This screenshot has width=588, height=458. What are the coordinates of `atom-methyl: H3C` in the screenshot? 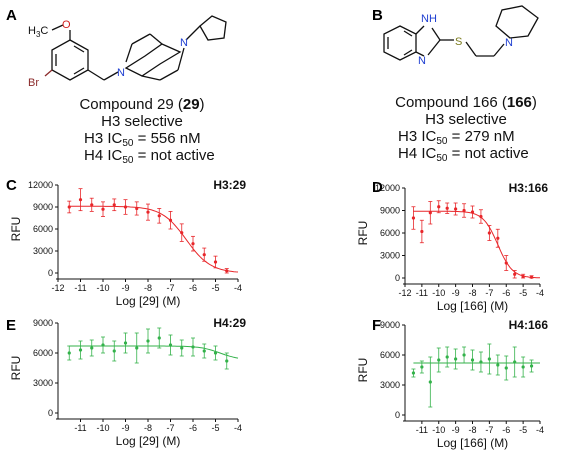 It's located at (38, 32).